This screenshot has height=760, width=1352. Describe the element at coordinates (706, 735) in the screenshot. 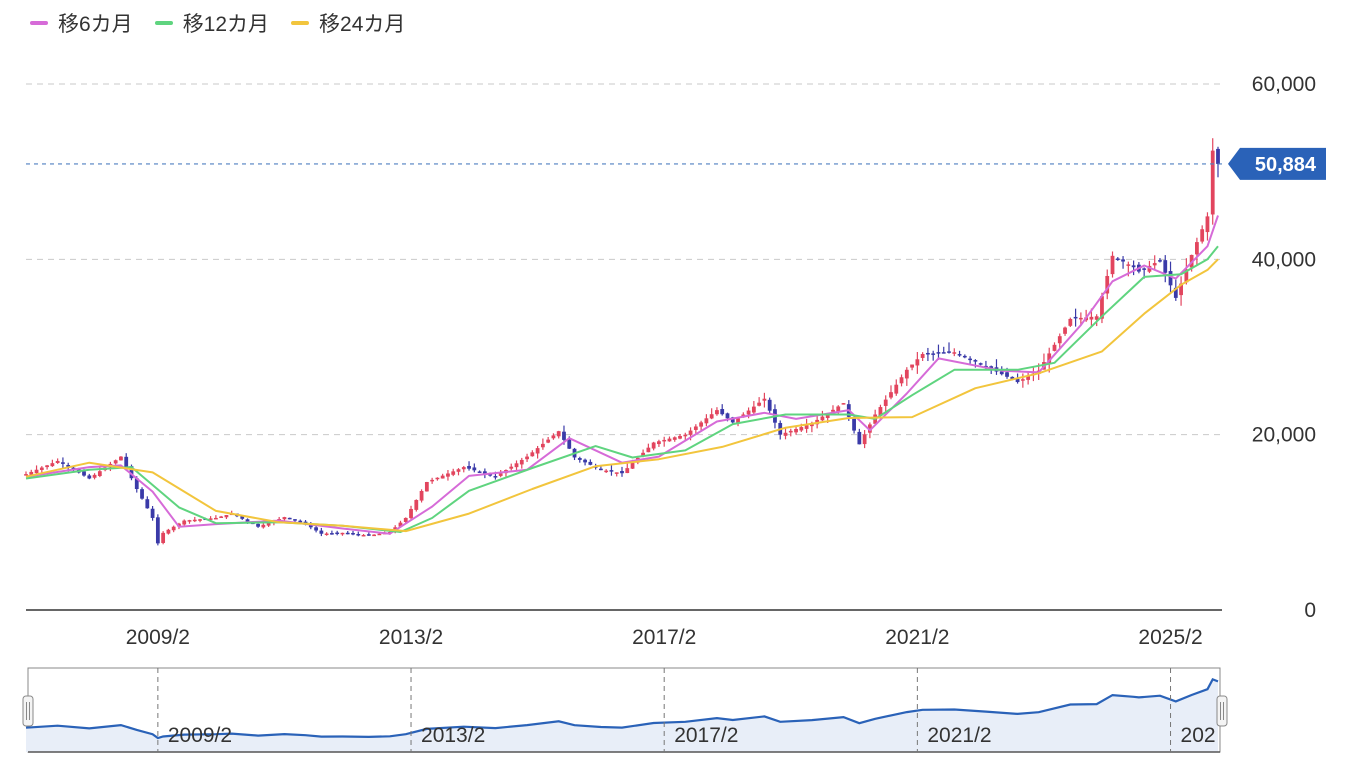

I see `navigator-tick-label: 2017/2` at that location.